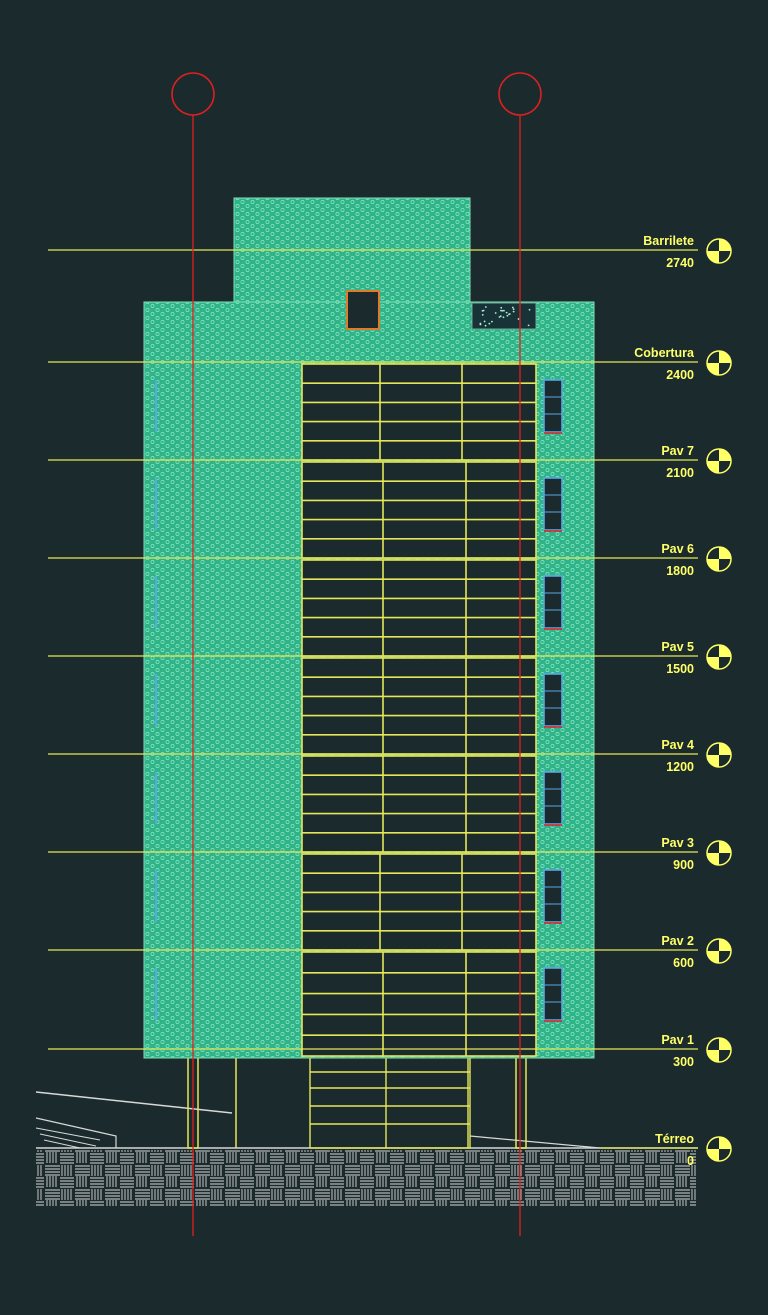  Describe the element at coordinates (680, 767) in the screenshot. I see `level-elevation-pav4: 1200` at that location.